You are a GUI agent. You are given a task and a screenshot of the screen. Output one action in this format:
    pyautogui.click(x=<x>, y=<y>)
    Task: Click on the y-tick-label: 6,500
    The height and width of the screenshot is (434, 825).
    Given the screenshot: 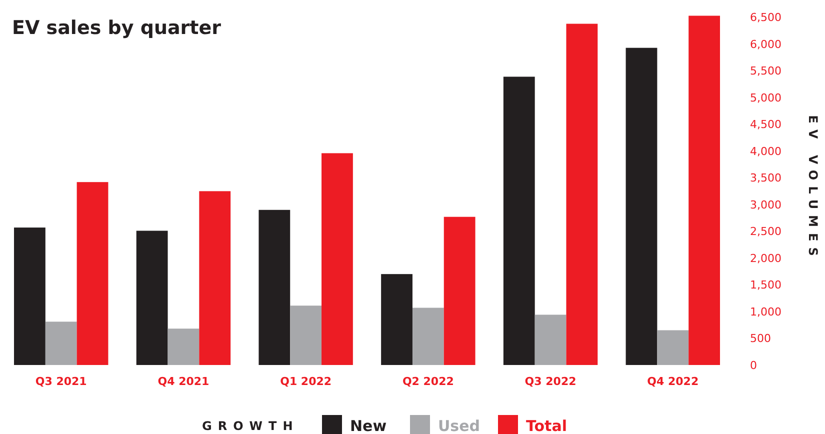 What is the action you would take?
    pyautogui.click(x=766, y=17)
    